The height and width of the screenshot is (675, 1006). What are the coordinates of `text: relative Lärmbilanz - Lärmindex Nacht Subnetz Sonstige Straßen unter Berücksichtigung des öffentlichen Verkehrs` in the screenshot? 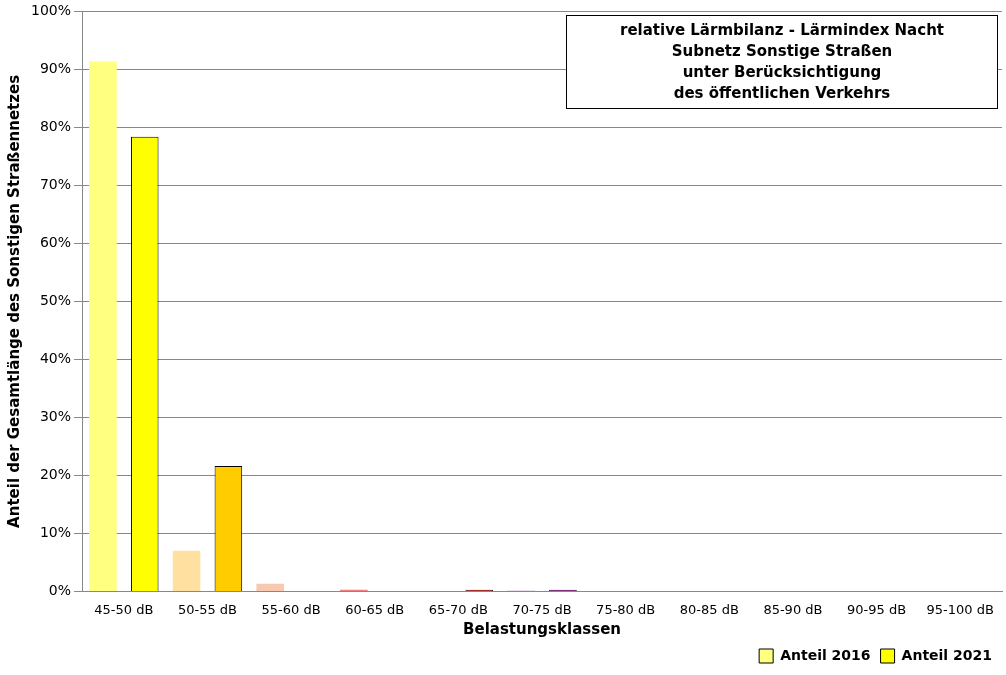 It's located at (782, 62).